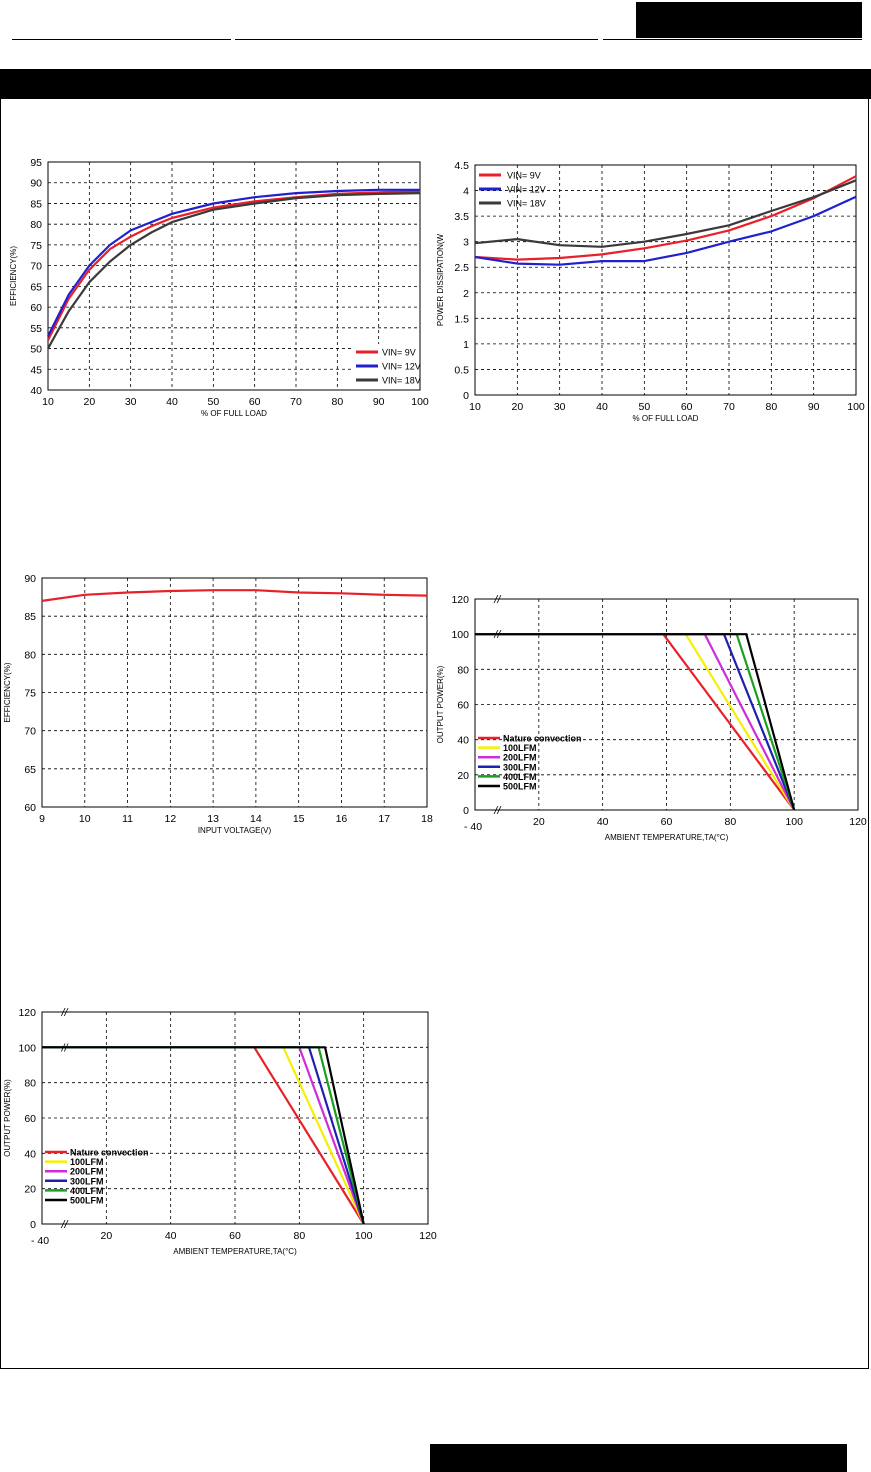 This screenshot has height=1472, width=871. What do you see at coordinates (461, 268) in the screenshot?
I see `y-tick-label: 2.5` at bounding box center [461, 268].